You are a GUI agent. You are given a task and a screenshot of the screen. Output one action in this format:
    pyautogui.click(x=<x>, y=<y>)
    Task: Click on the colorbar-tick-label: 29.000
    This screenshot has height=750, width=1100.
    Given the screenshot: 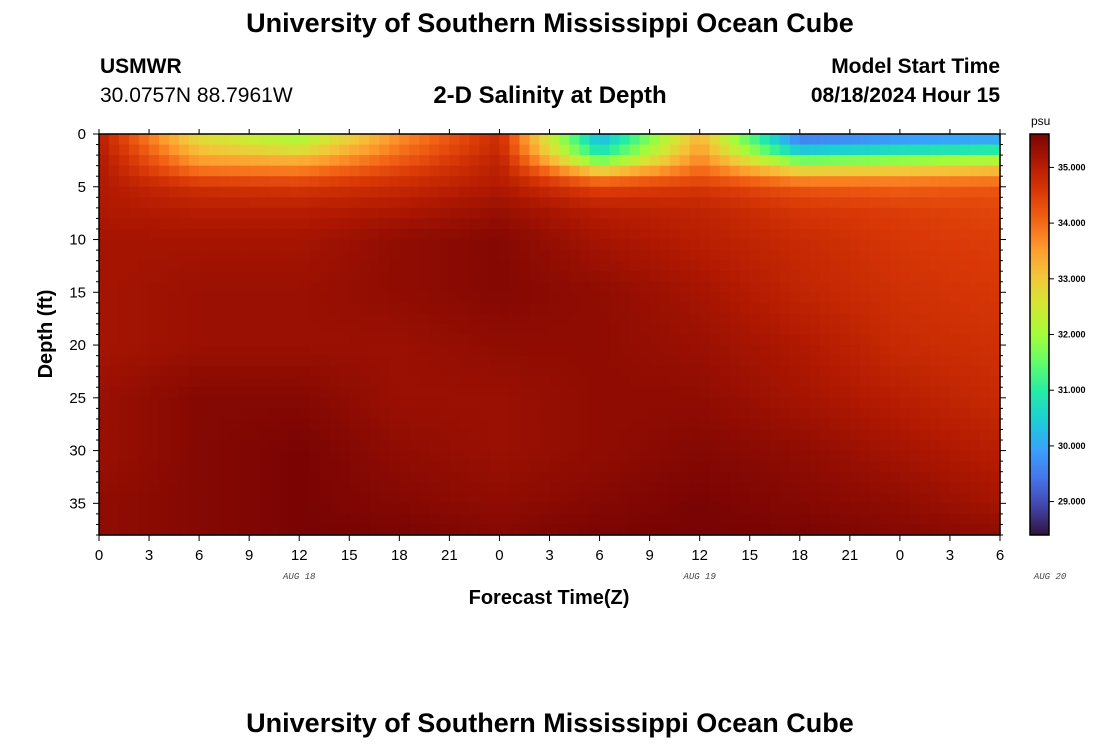 What is the action you would take?
    pyautogui.click(x=1072, y=502)
    